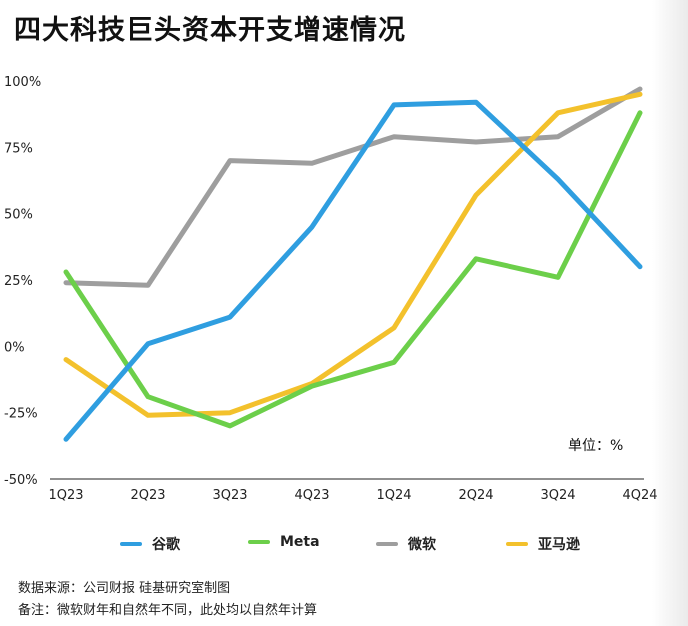 The image size is (688, 626). What do you see at coordinates (18, 148) in the screenshot?
I see `y-tick-label: 75%` at bounding box center [18, 148].